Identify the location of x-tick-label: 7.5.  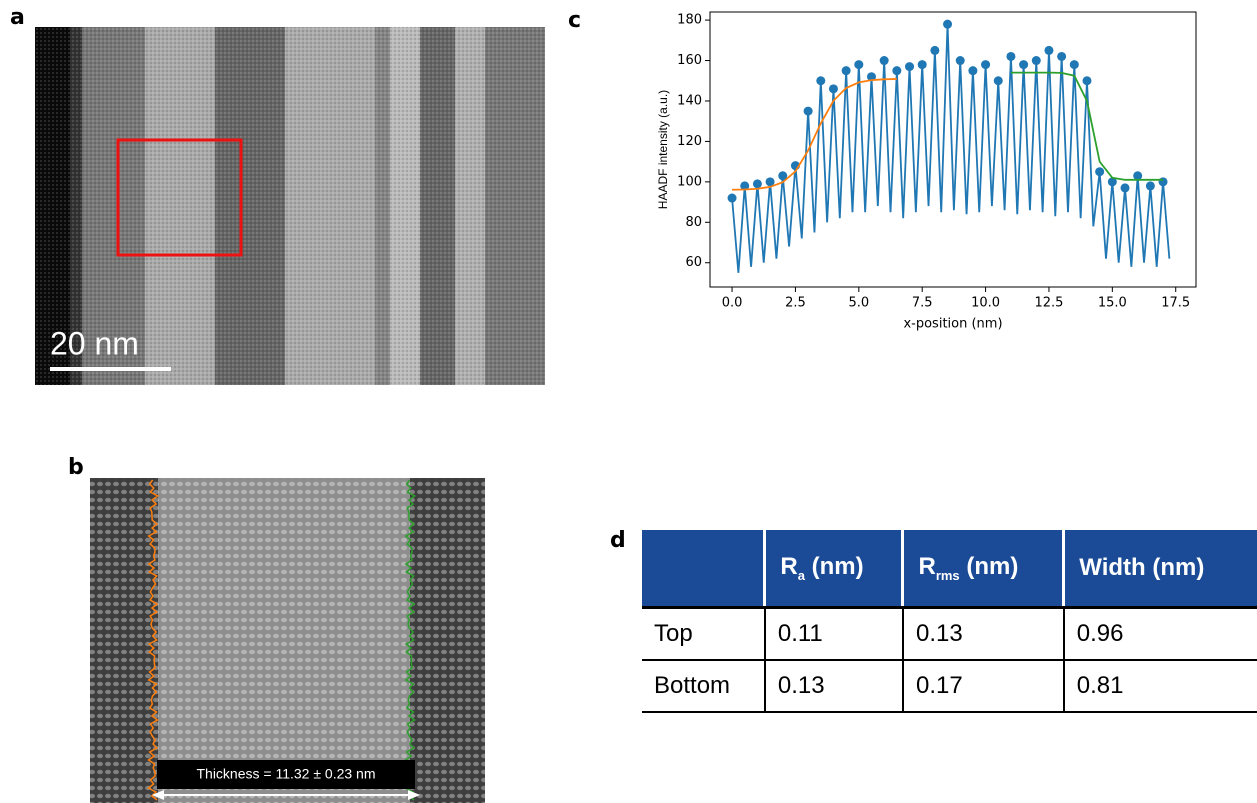
(922, 303).